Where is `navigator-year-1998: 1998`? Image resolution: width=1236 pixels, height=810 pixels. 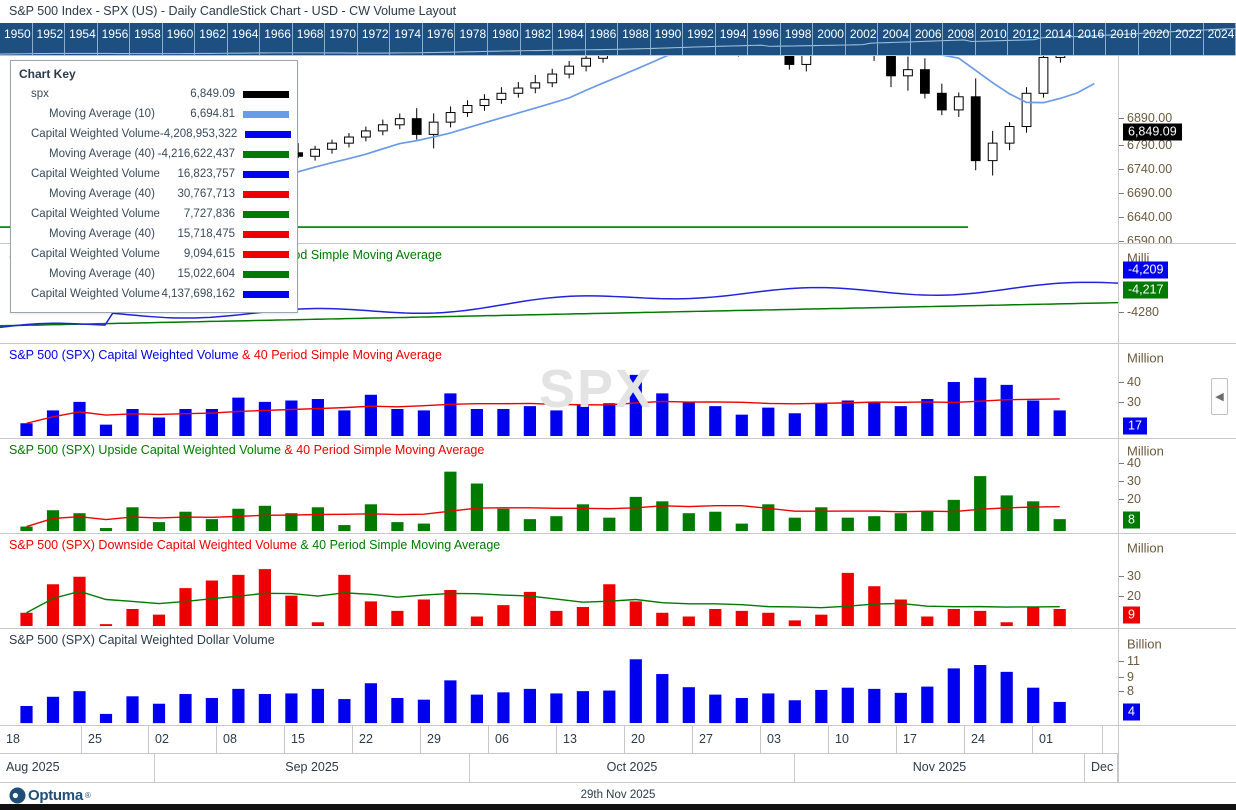 navigator-year-1998: 1998 is located at coordinates (797, 39).